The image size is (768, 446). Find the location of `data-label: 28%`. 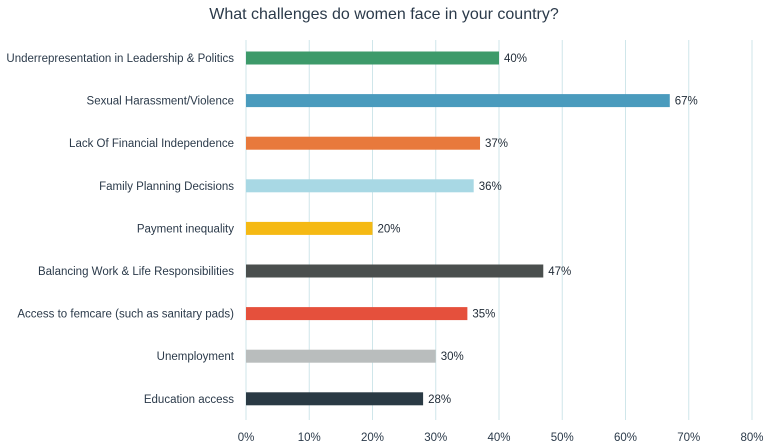

data-label: 28% is located at coordinates (439, 400).